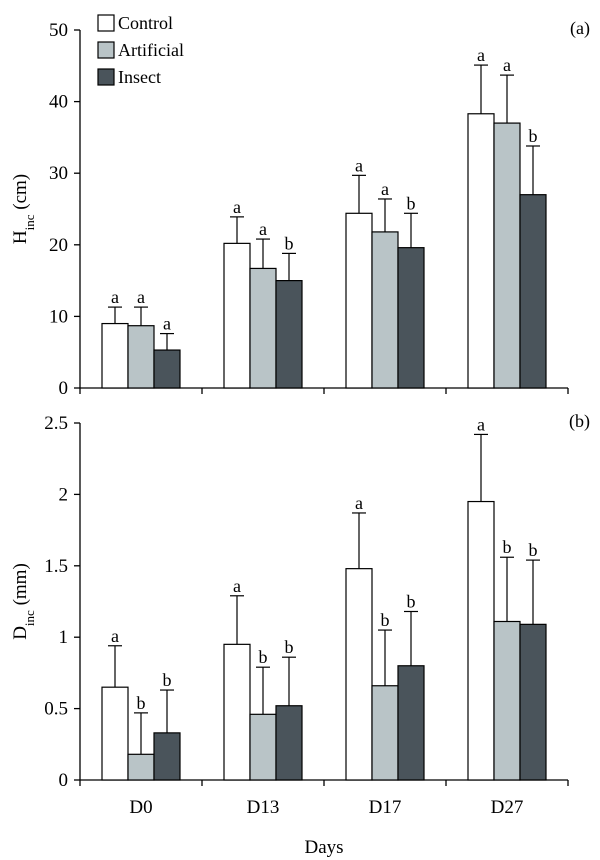  What do you see at coordinates (579, 421) in the screenshot?
I see `panel-label: (b)` at bounding box center [579, 421].